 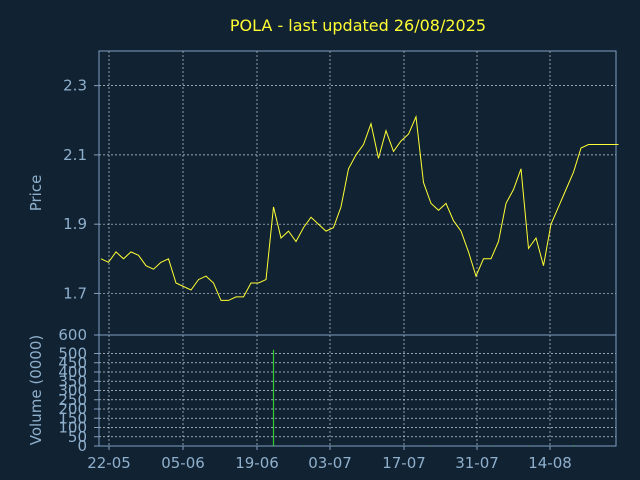 I want to click on price-axis-label: Price, so click(x=36, y=193).